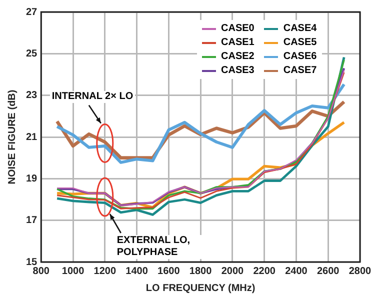  What do you see at coordinates (73, 271) in the screenshot?
I see `x-tick-label: 1000` at bounding box center [73, 271].